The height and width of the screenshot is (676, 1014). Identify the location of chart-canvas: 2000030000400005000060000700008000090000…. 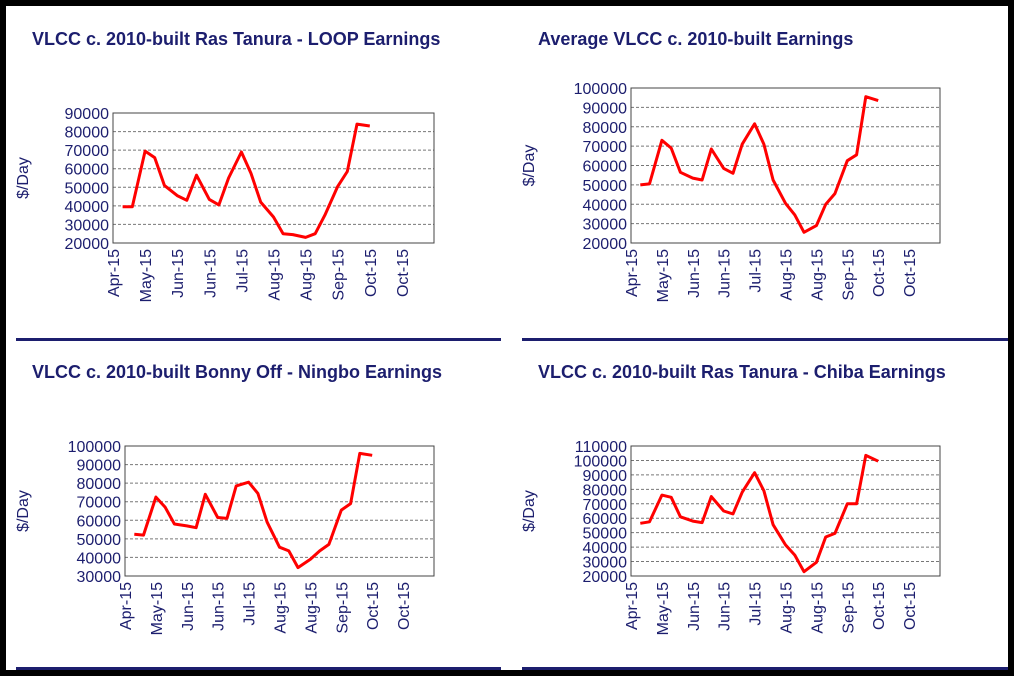
(731, 537).